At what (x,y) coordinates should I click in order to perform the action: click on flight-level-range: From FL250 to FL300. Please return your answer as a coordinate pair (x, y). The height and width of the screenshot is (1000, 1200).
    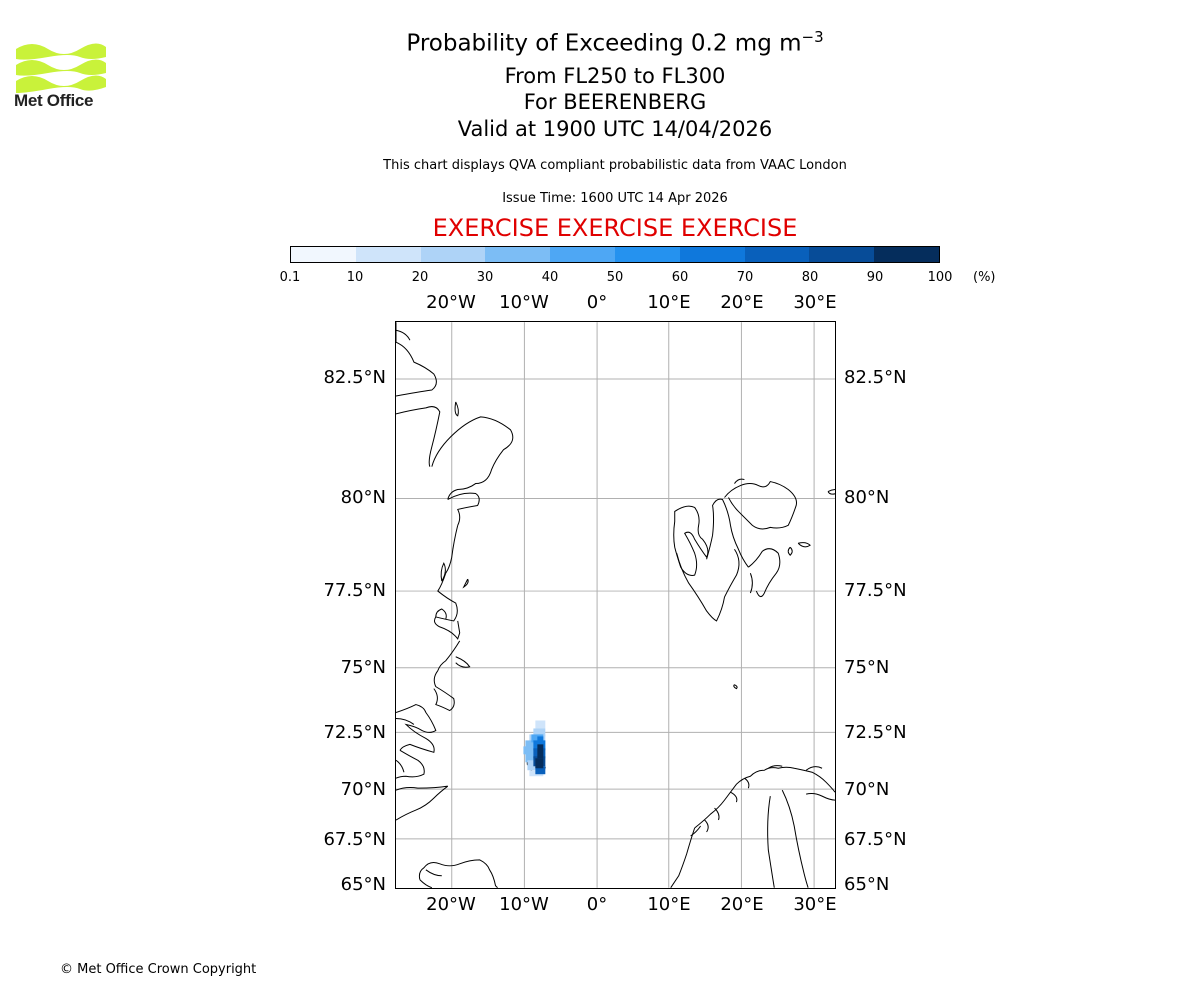
    Looking at the image, I should click on (615, 76).